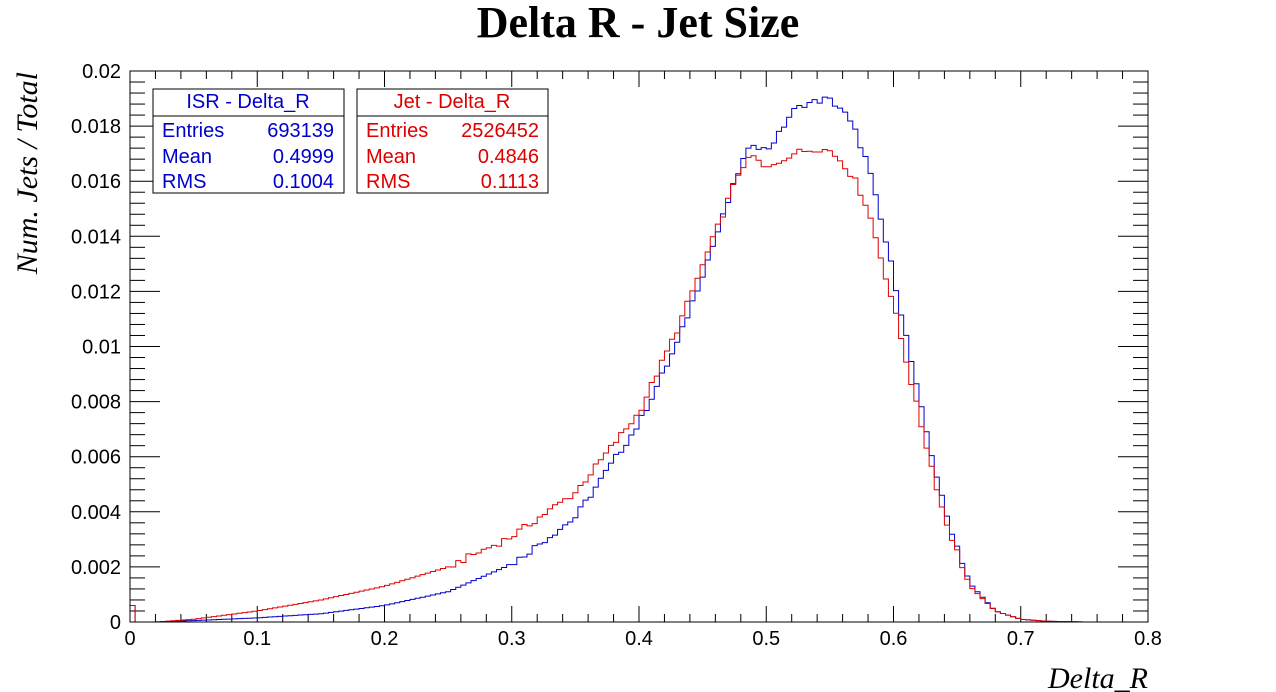 This screenshot has height=692, width=1276. Describe the element at coordinates (247, 102) in the screenshot. I see `stats-box-title: ISR - Delta_R` at that location.